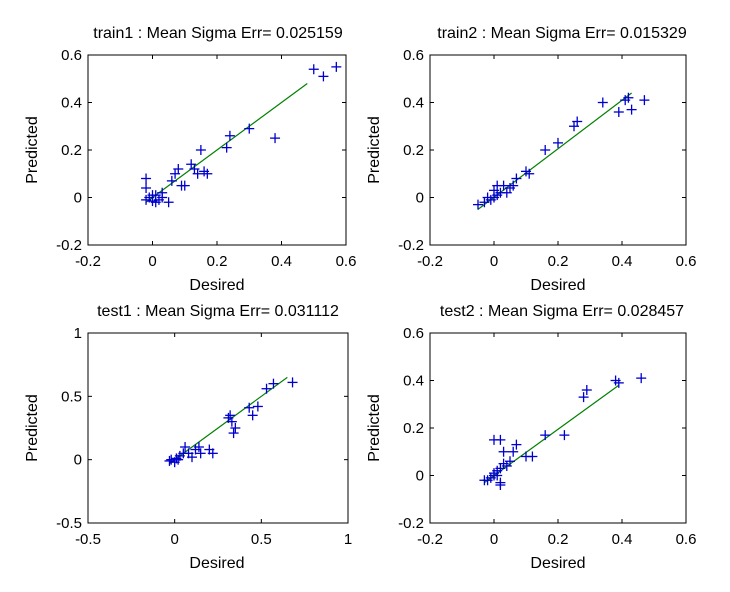 The height and width of the screenshot is (592, 730). I want to click on subplot-title: test2 : Mean Sigma Err= 0.028457, so click(562, 311).